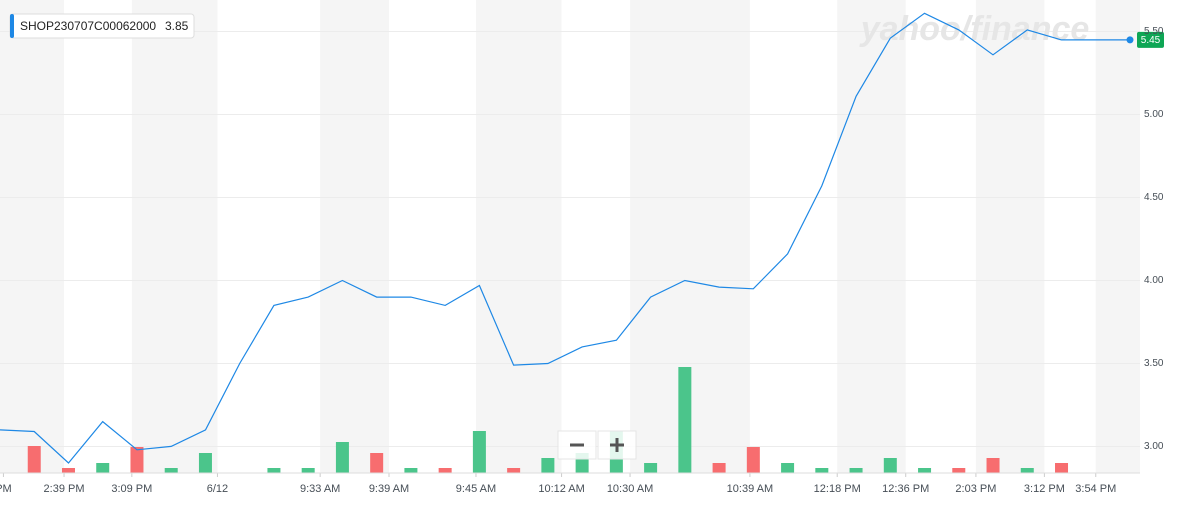 The image size is (1187, 509). I want to click on x-tick-label: PM, so click(6, 489).